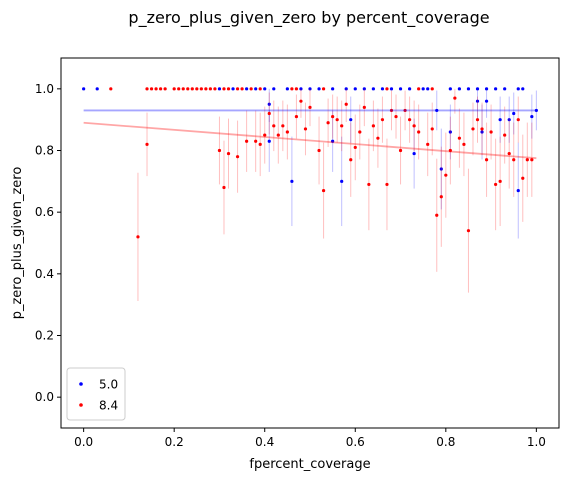 The height and width of the screenshot is (485, 567). What do you see at coordinates (264, 442) in the screenshot?
I see `x-tick-label: 0.4` at bounding box center [264, 442].